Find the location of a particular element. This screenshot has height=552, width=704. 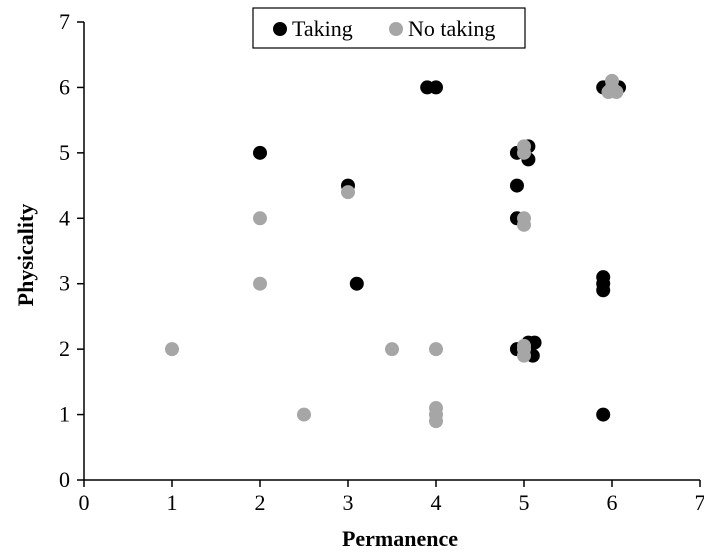

x-tick-label: 6 is located at coordinates (612, 502).